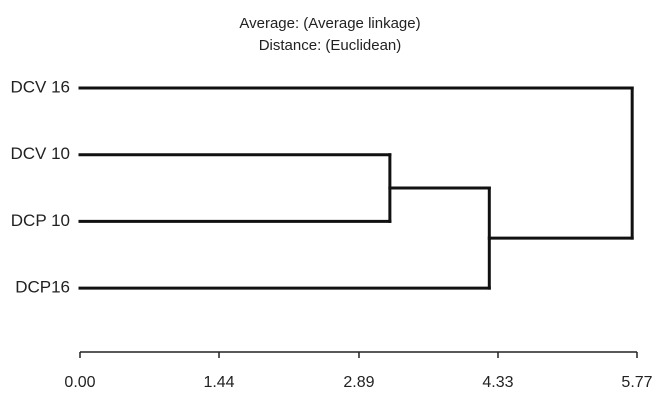  I want to click on x-tick-label: 0.00, so click(79, 382).